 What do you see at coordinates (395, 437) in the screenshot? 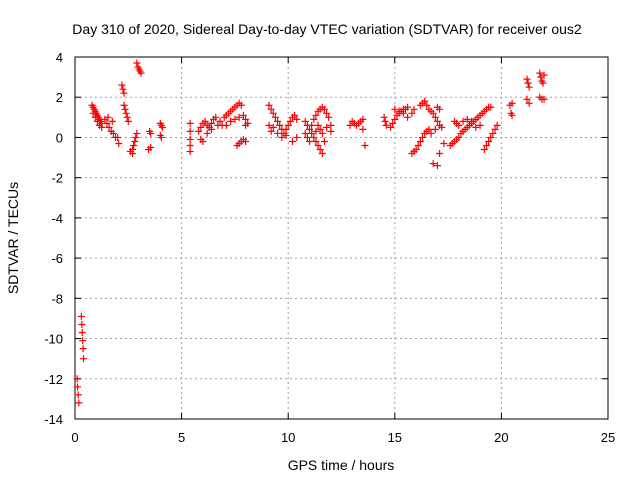
I see `x-tick-label: 15` at bounding box center [395, 437].